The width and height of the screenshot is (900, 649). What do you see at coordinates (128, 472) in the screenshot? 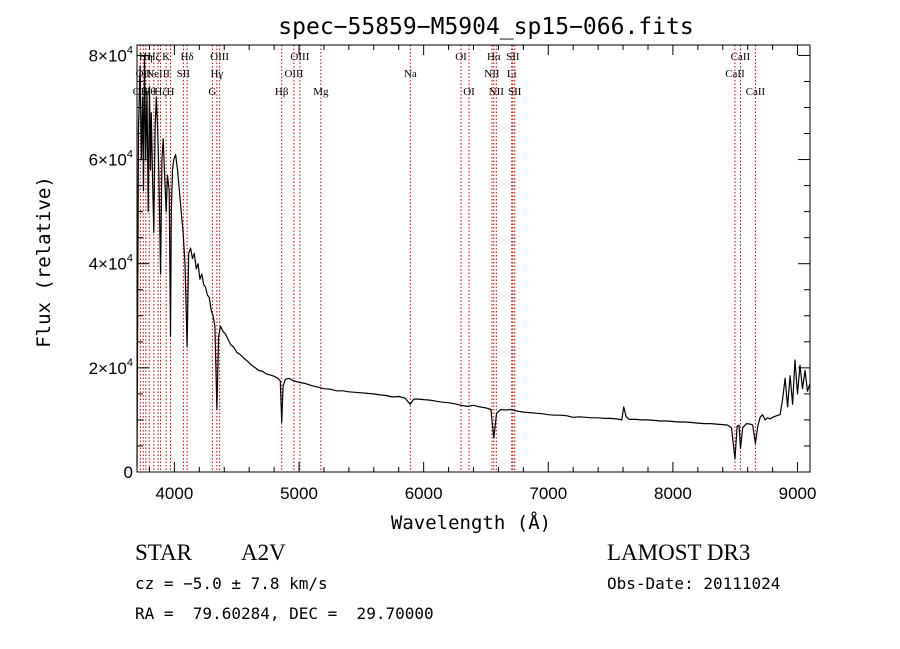
I see `y-tick-label: 0` at bounding box center [128, 472].